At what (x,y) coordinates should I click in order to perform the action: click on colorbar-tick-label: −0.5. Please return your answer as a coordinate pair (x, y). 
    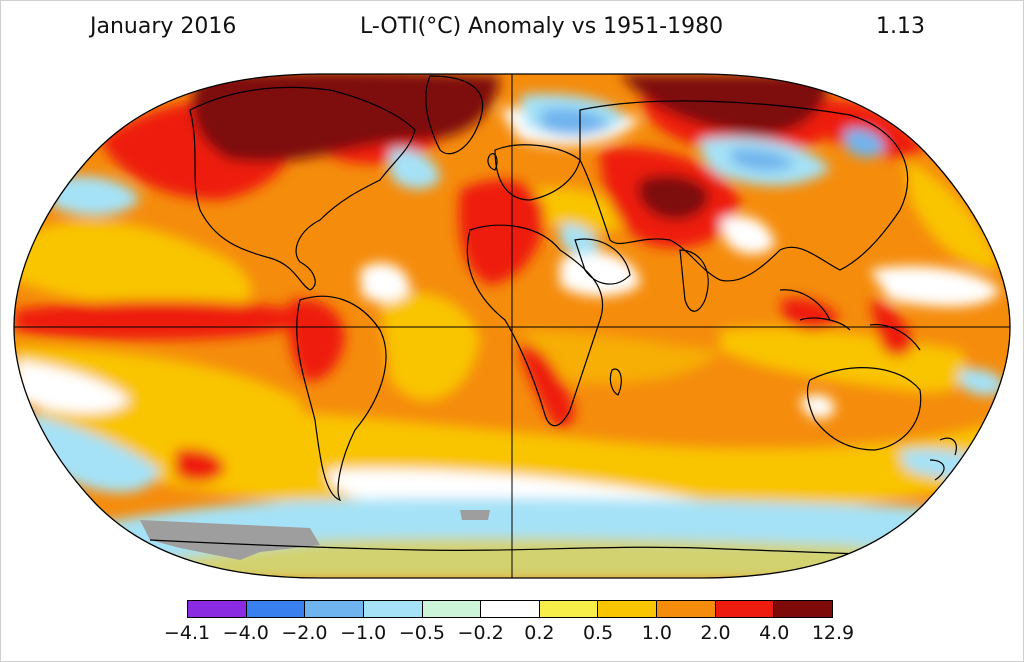
    Looking at the image, I should click on (421, 633).